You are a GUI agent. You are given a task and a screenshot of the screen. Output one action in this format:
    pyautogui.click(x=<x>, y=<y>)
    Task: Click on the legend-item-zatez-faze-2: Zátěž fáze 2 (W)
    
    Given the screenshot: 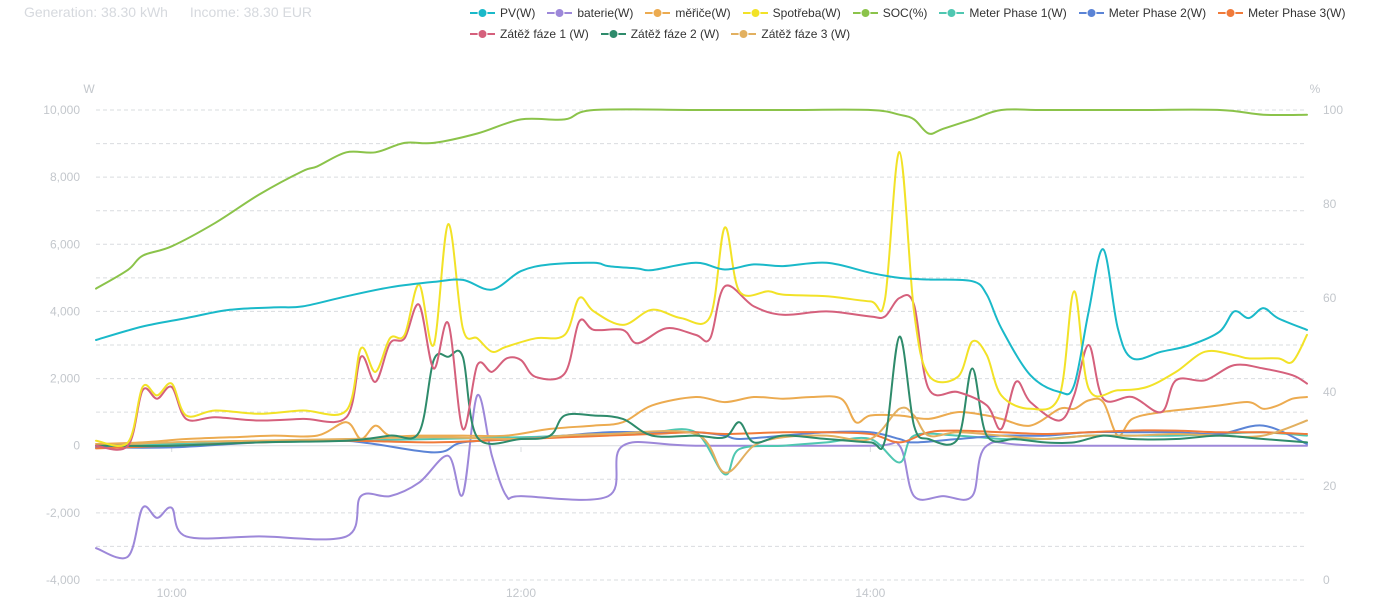 What is the action you would take?
    pyautogui.click(x=660, y=33)
    